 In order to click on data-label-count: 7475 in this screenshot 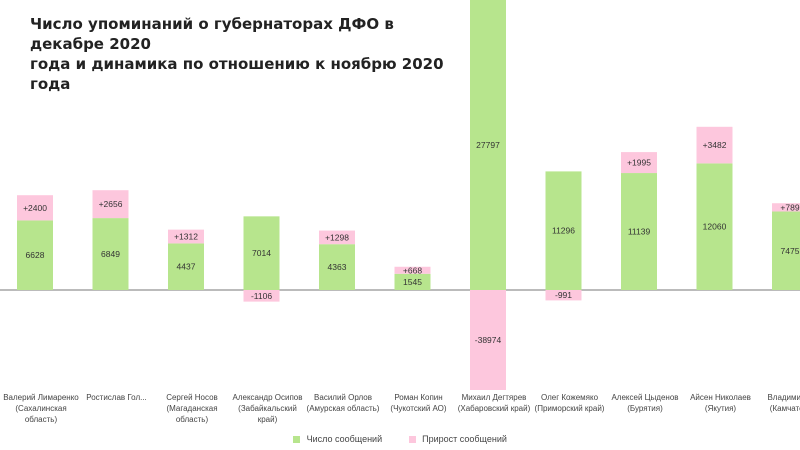, I will do `click(790, 251)`.